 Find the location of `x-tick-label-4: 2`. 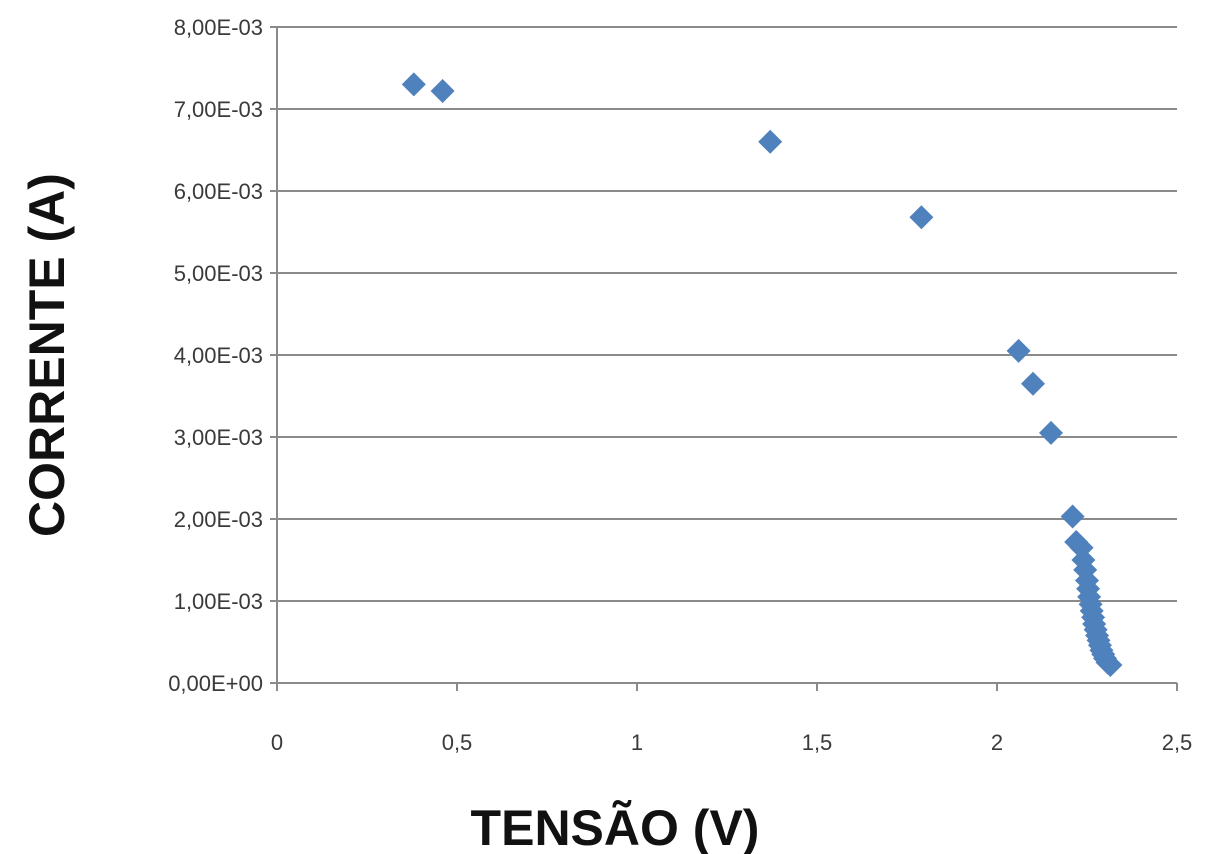

x-tick-label-4: 2 is located at coordinates (997, 742).